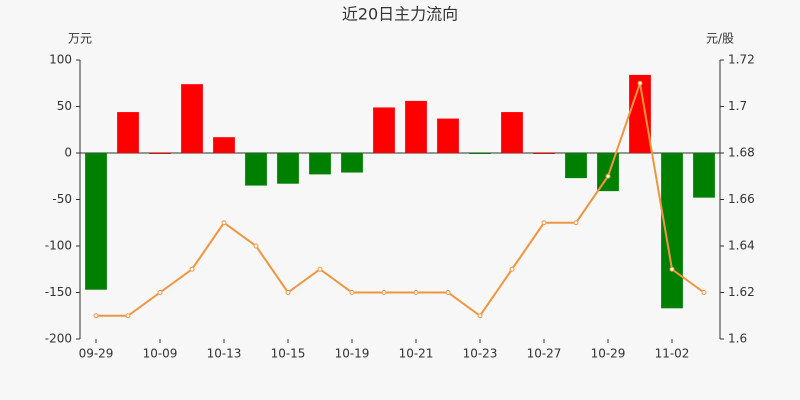  What do you see at coordinates (60, 60) in the screenshot?
I see `y-tick-label: 100` at bounding box center [60, 60].